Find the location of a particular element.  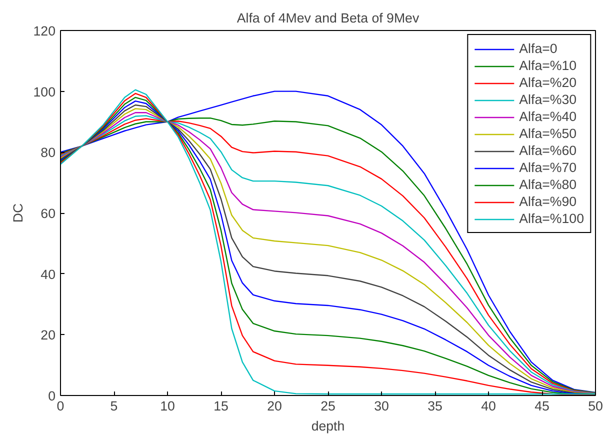

y-tick-label: 20 is located at coordinates (48, 335).